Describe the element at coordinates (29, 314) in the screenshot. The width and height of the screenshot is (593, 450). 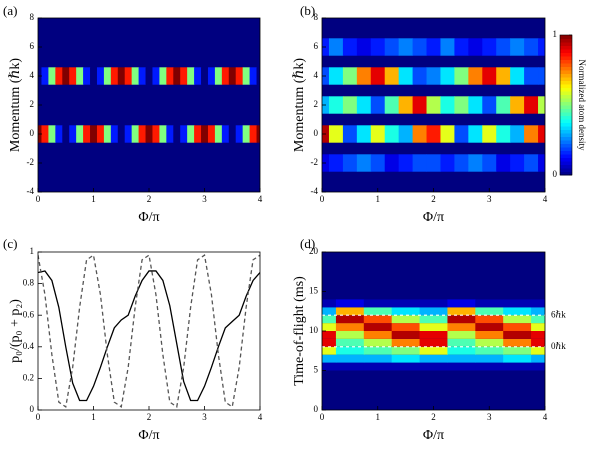
I see `y-tick-label: 0.6` at that location.